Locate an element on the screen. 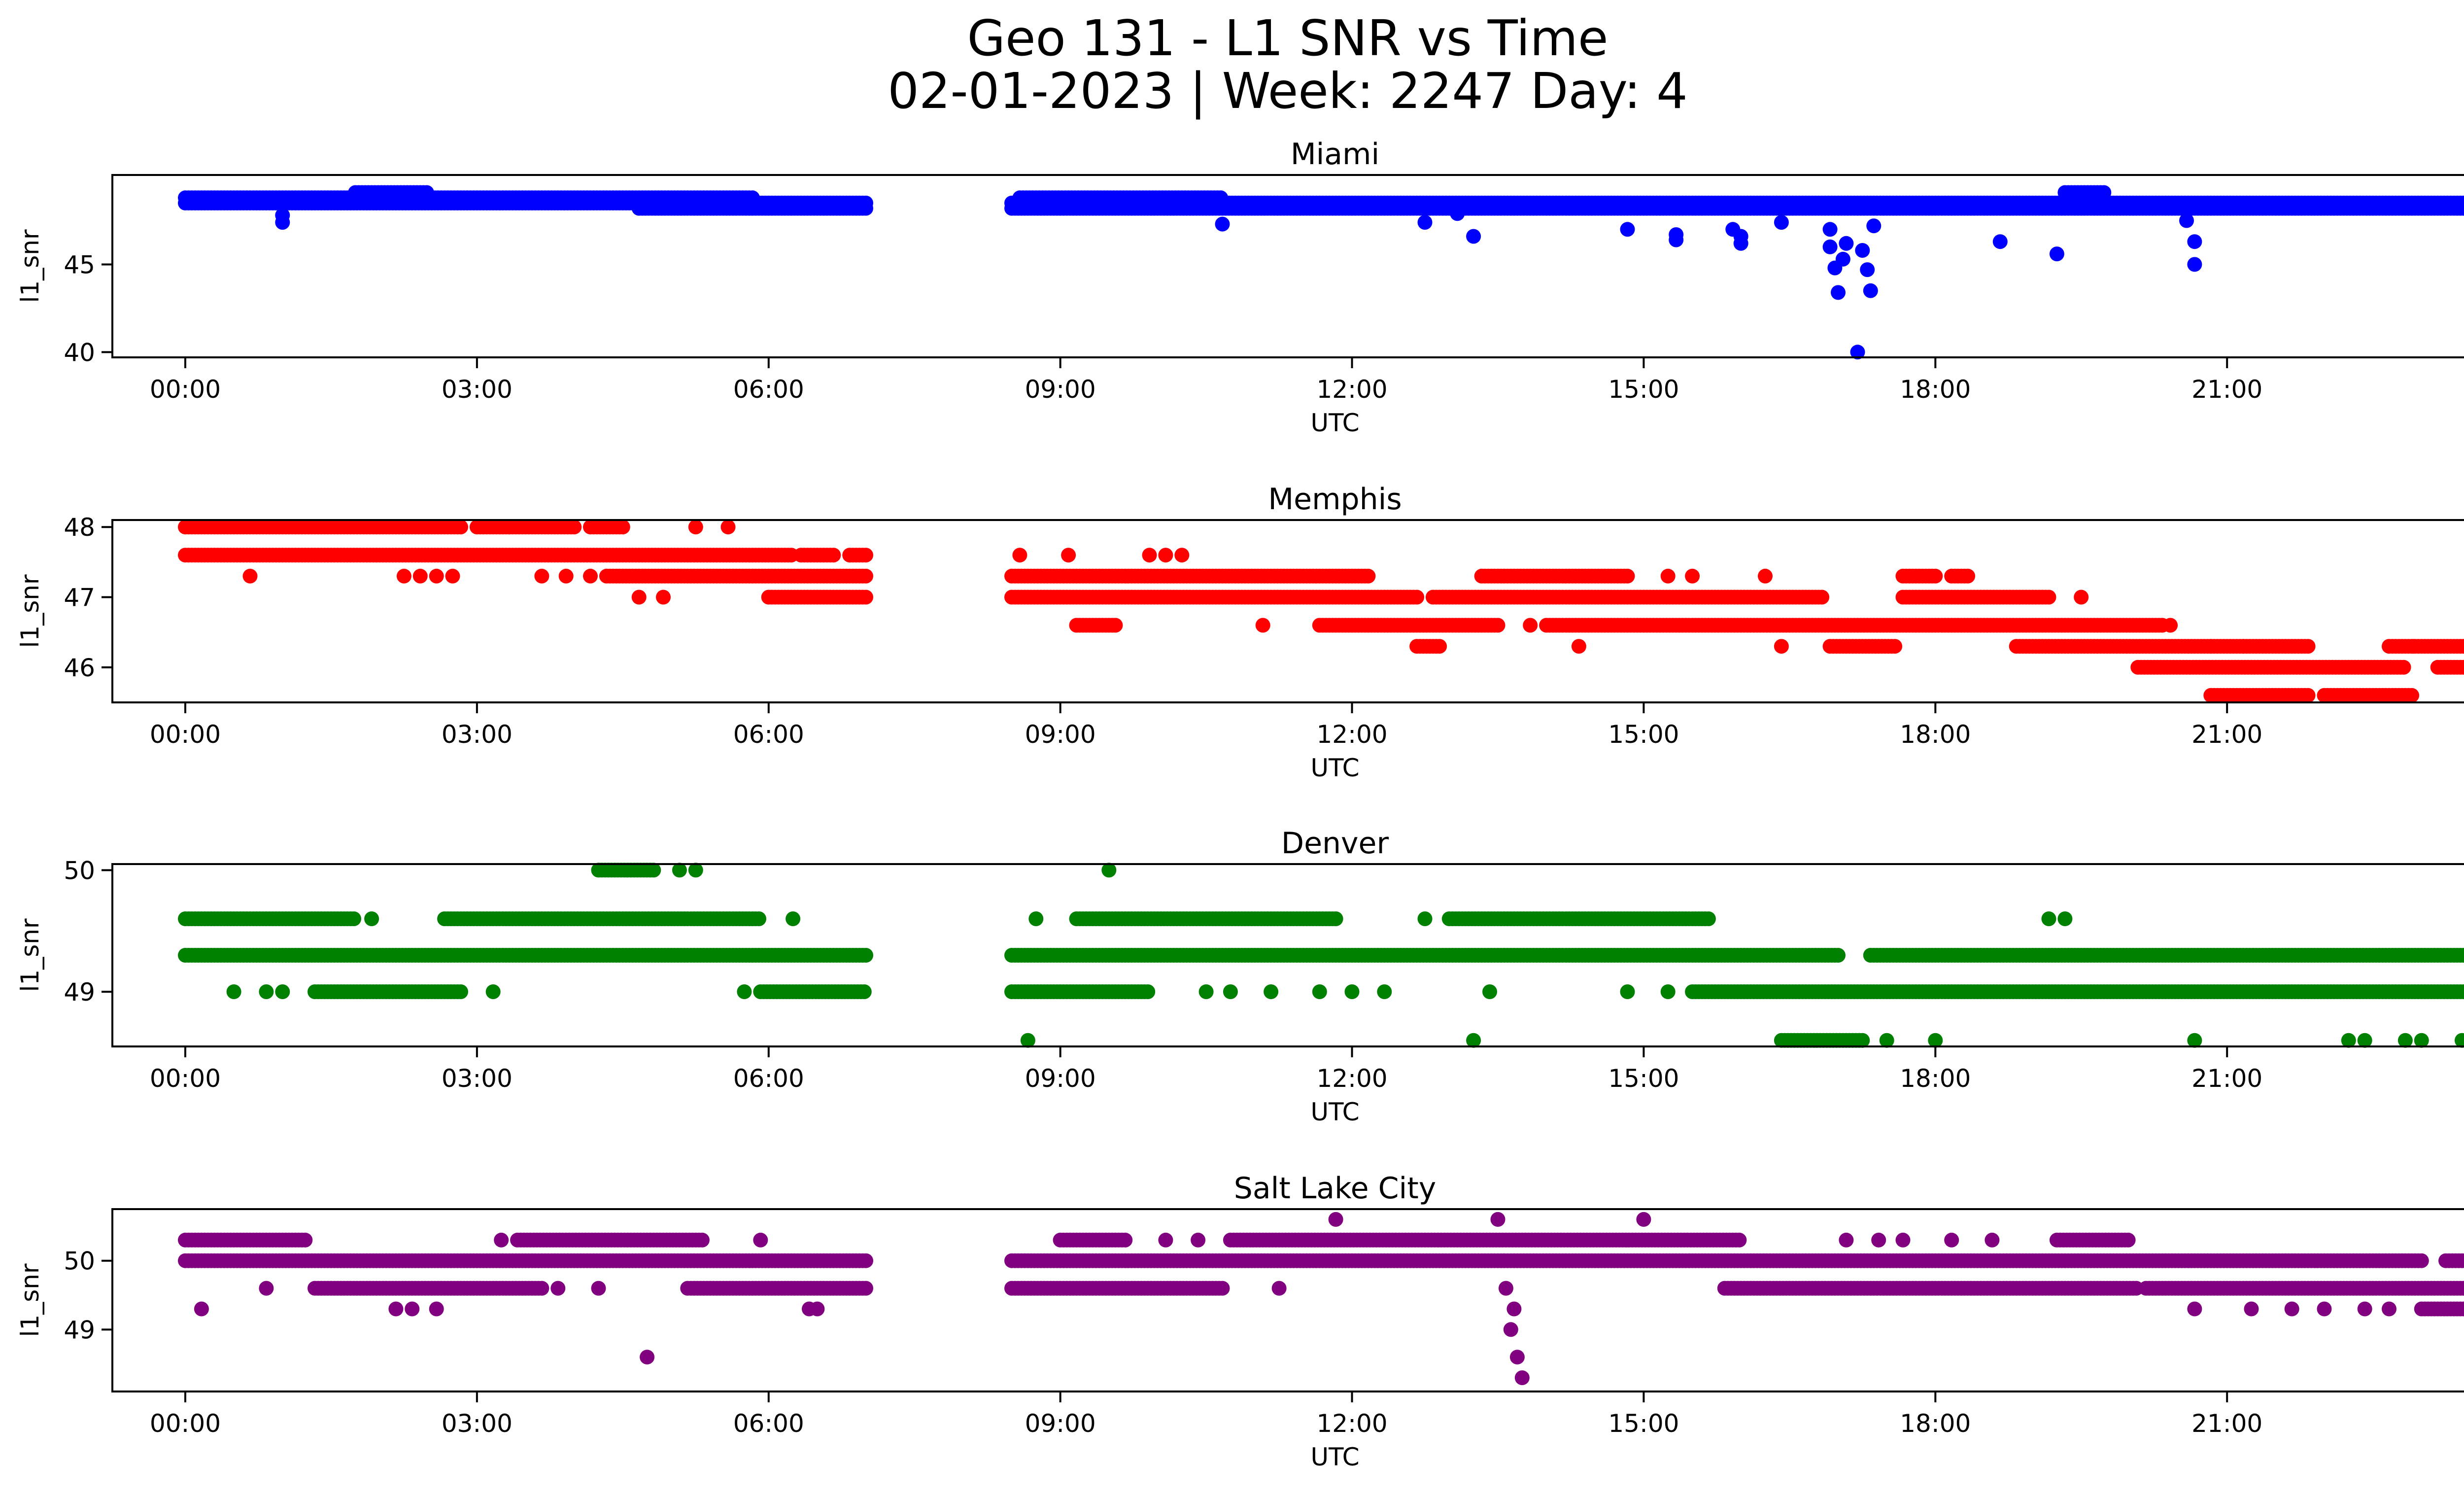 This screenshot has height=1495, width=2464. y-tick-label: 40 is located at coordinates (79, 352).